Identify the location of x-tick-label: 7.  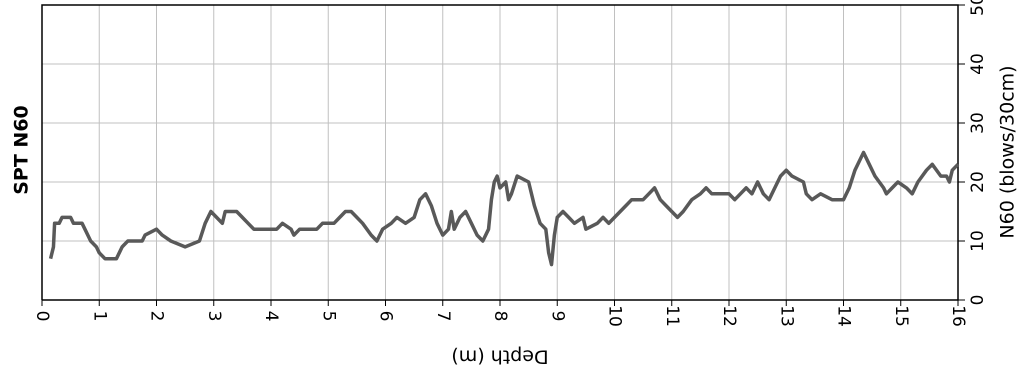
(443, 316).